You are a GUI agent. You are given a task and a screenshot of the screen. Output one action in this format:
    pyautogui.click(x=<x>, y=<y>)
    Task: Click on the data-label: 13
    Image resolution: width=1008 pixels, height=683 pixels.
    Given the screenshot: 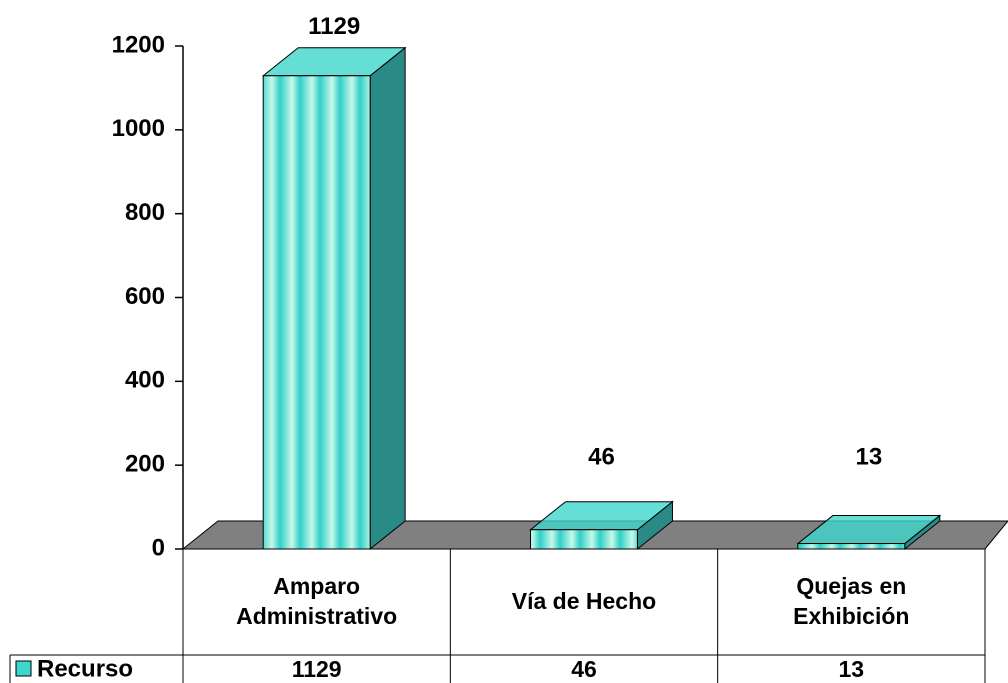 What is the action you would take?
    pyautogui.click(x=868, y=456)
    